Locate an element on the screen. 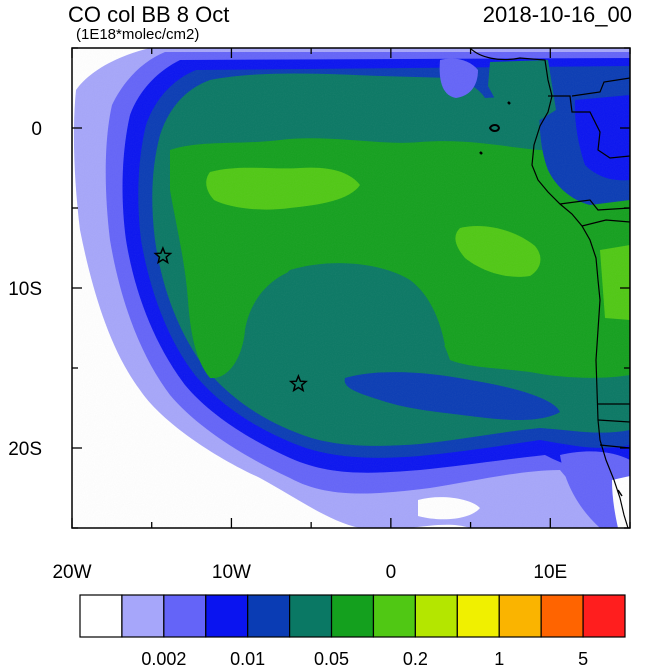  x-tick-label: 0 is located at coordinates (391, 572).